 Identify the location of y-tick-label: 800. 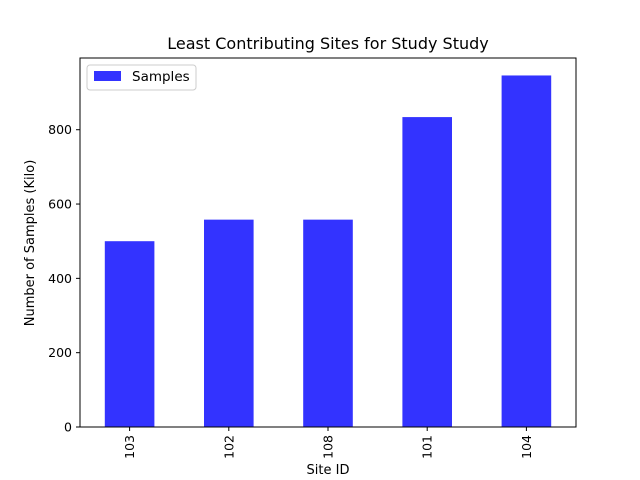
(60, 129).